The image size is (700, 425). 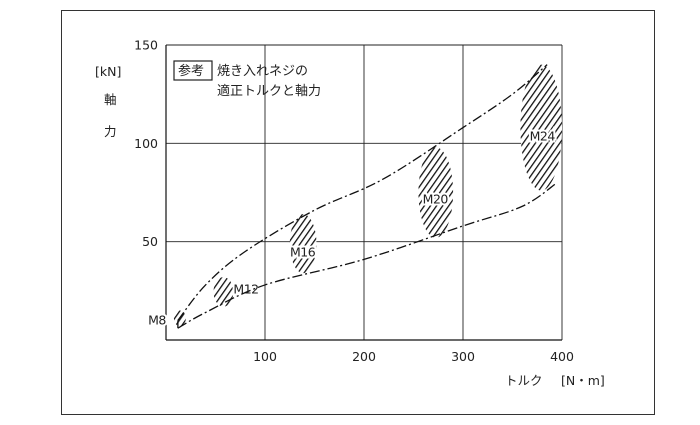 What do you see at coordinates (245, 289) in the screenshot?
I see `region-label-m12: M12` at bounding box center [245, 289].